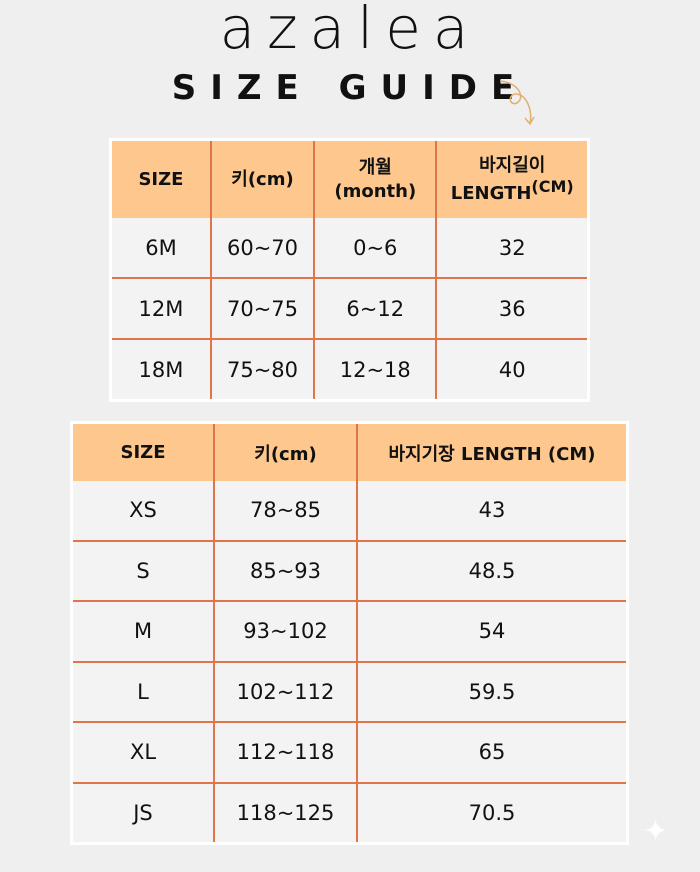 The width and height of the screenshot is (700, 872). What do you see at coordinates (350, 31) in the screenshot?
I see `brand-logo: azalea` at bounding box center [350, 31].